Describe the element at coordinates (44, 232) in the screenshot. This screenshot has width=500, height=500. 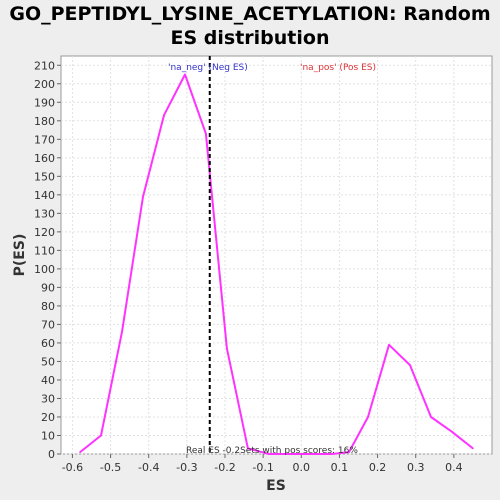
I see `y-tick-label: 120` at that location.